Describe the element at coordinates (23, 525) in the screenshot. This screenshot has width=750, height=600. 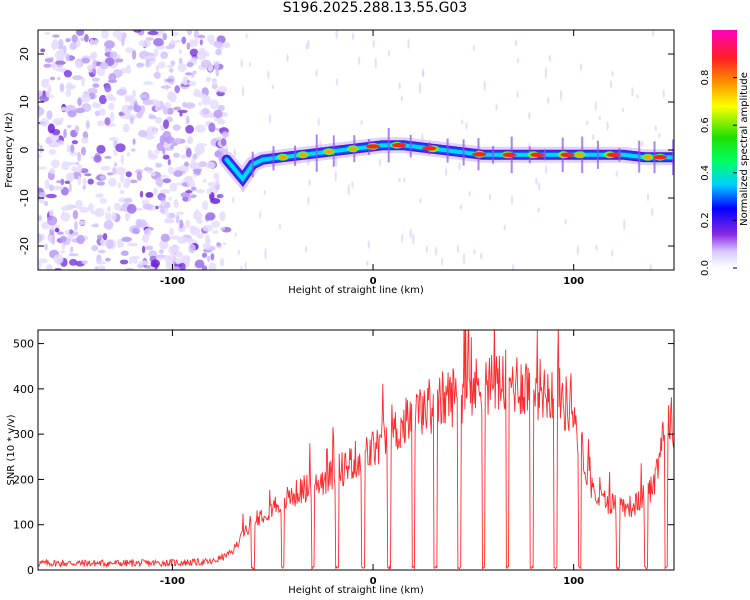
I see `y-tick-label: 100` at that location.